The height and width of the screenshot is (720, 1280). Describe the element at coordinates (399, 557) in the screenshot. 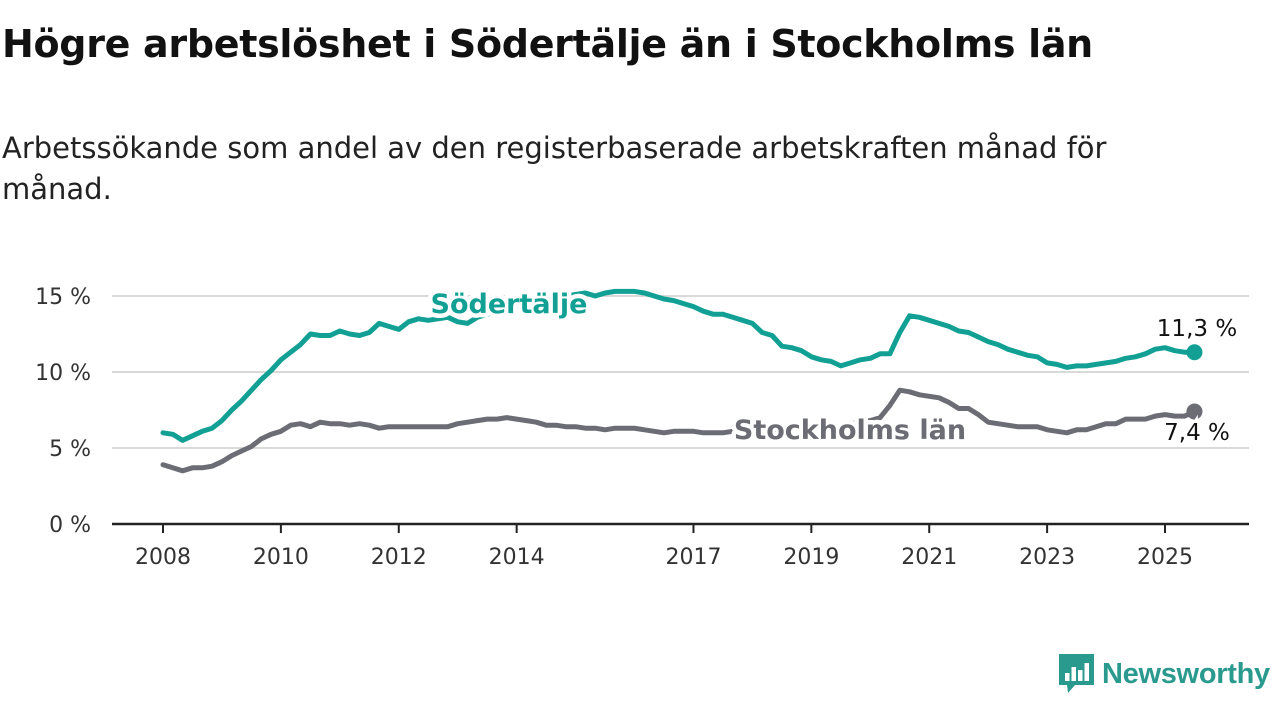

I see `x-tick-label: 2012` at that location.